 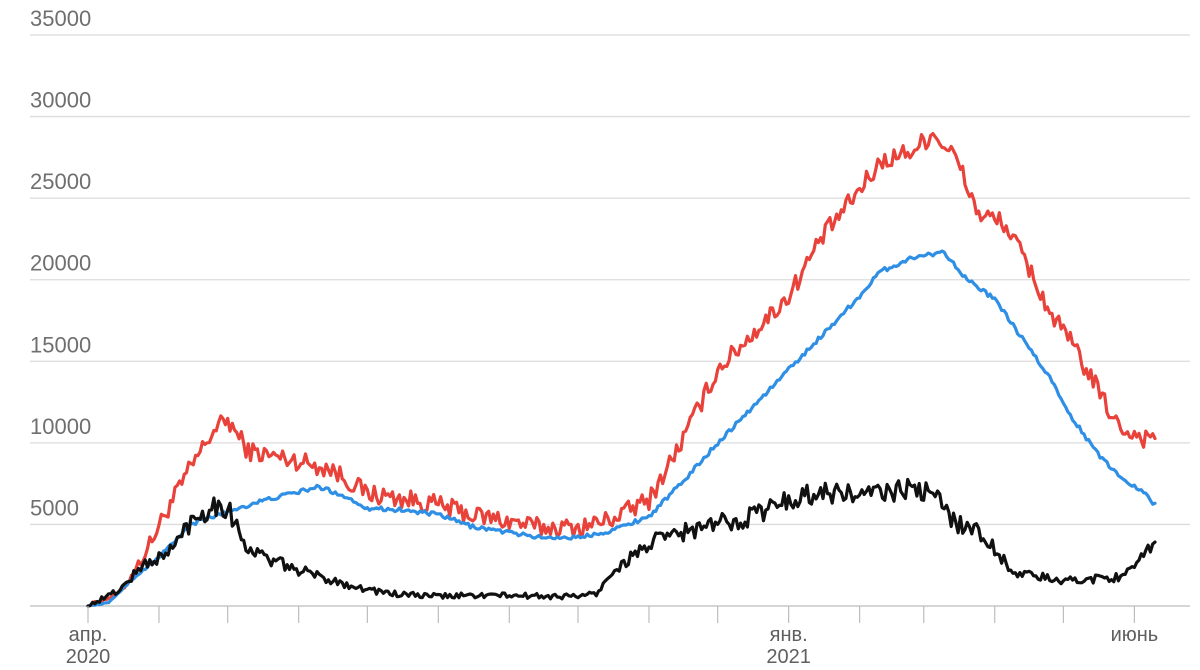 What do you see at coordinates (88, 657) in the screenshot?
I see `x-tick-label-year: 2020` at bounding box center [88, 657].